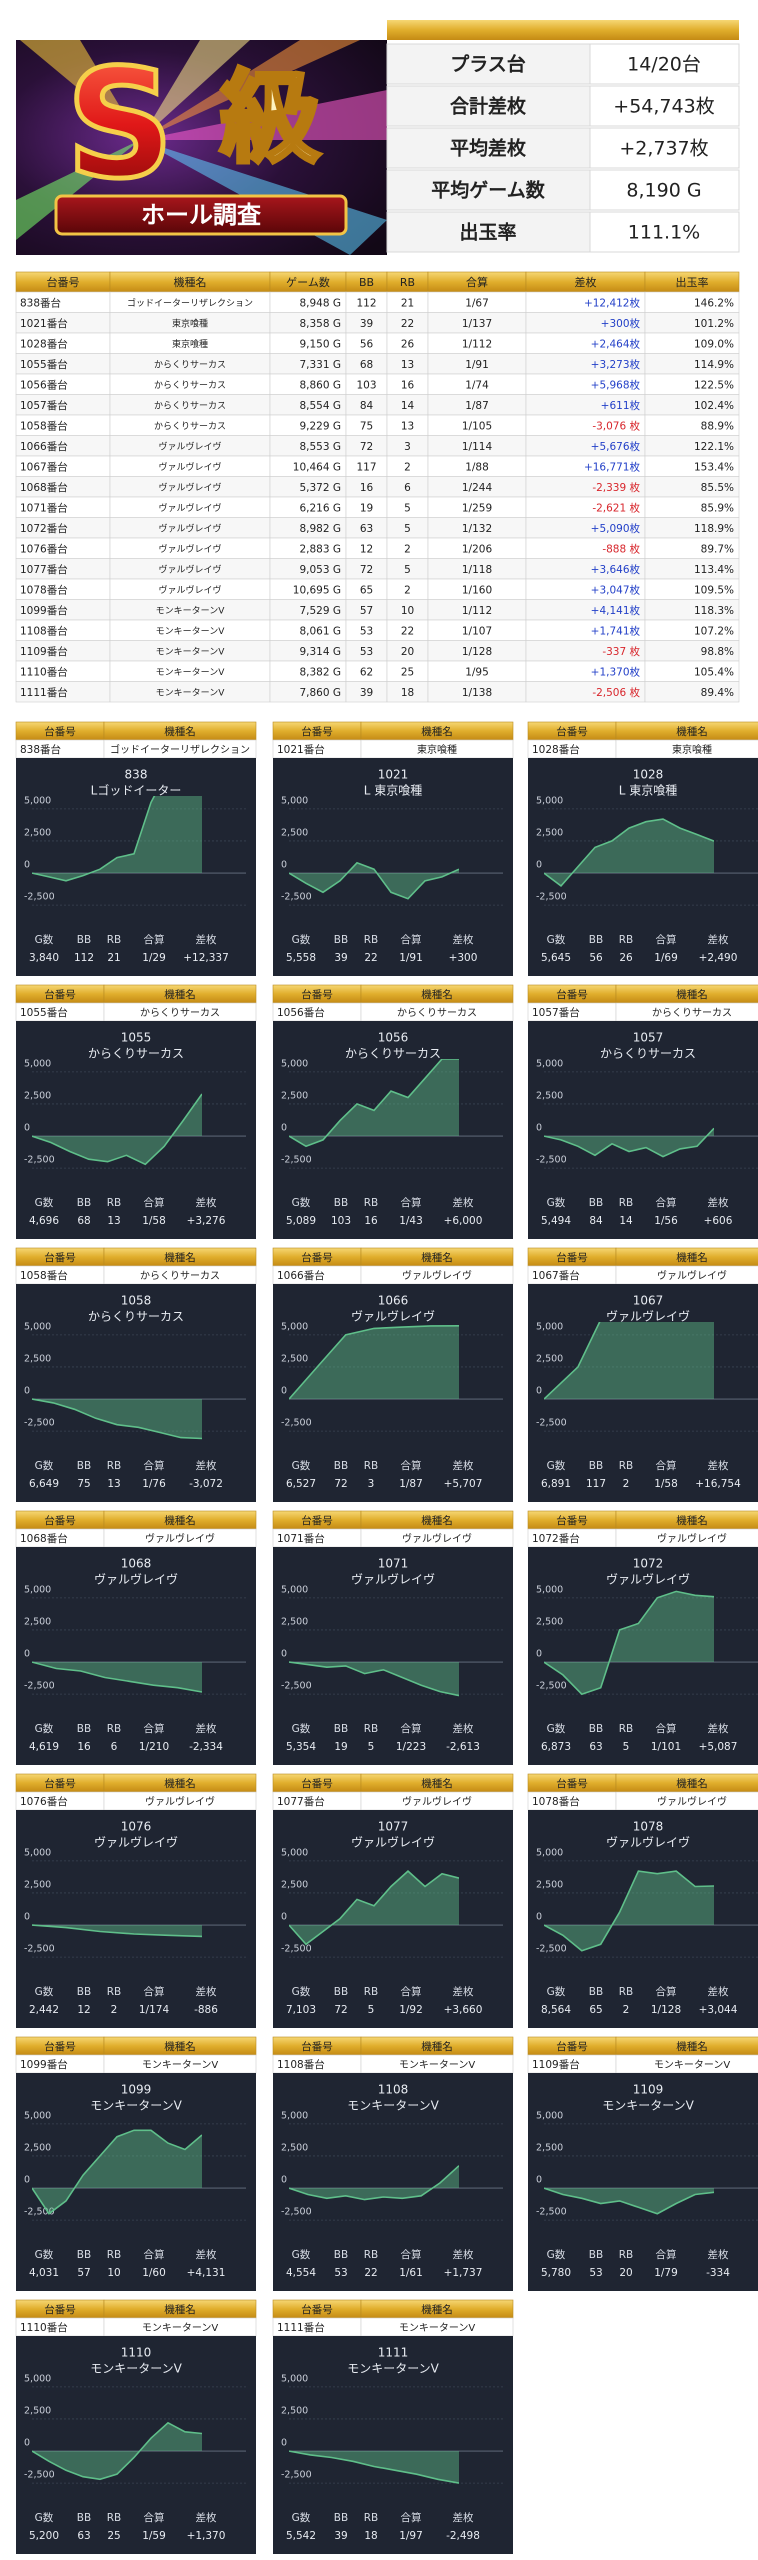  I want to click on table-cell-text: 5, so click(407, 508).